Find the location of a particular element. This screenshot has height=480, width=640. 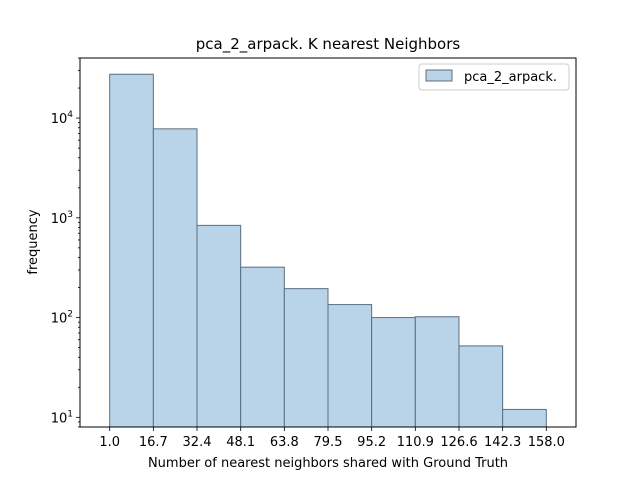

y-axis-label: frequency is located at coordinates (33, 242).